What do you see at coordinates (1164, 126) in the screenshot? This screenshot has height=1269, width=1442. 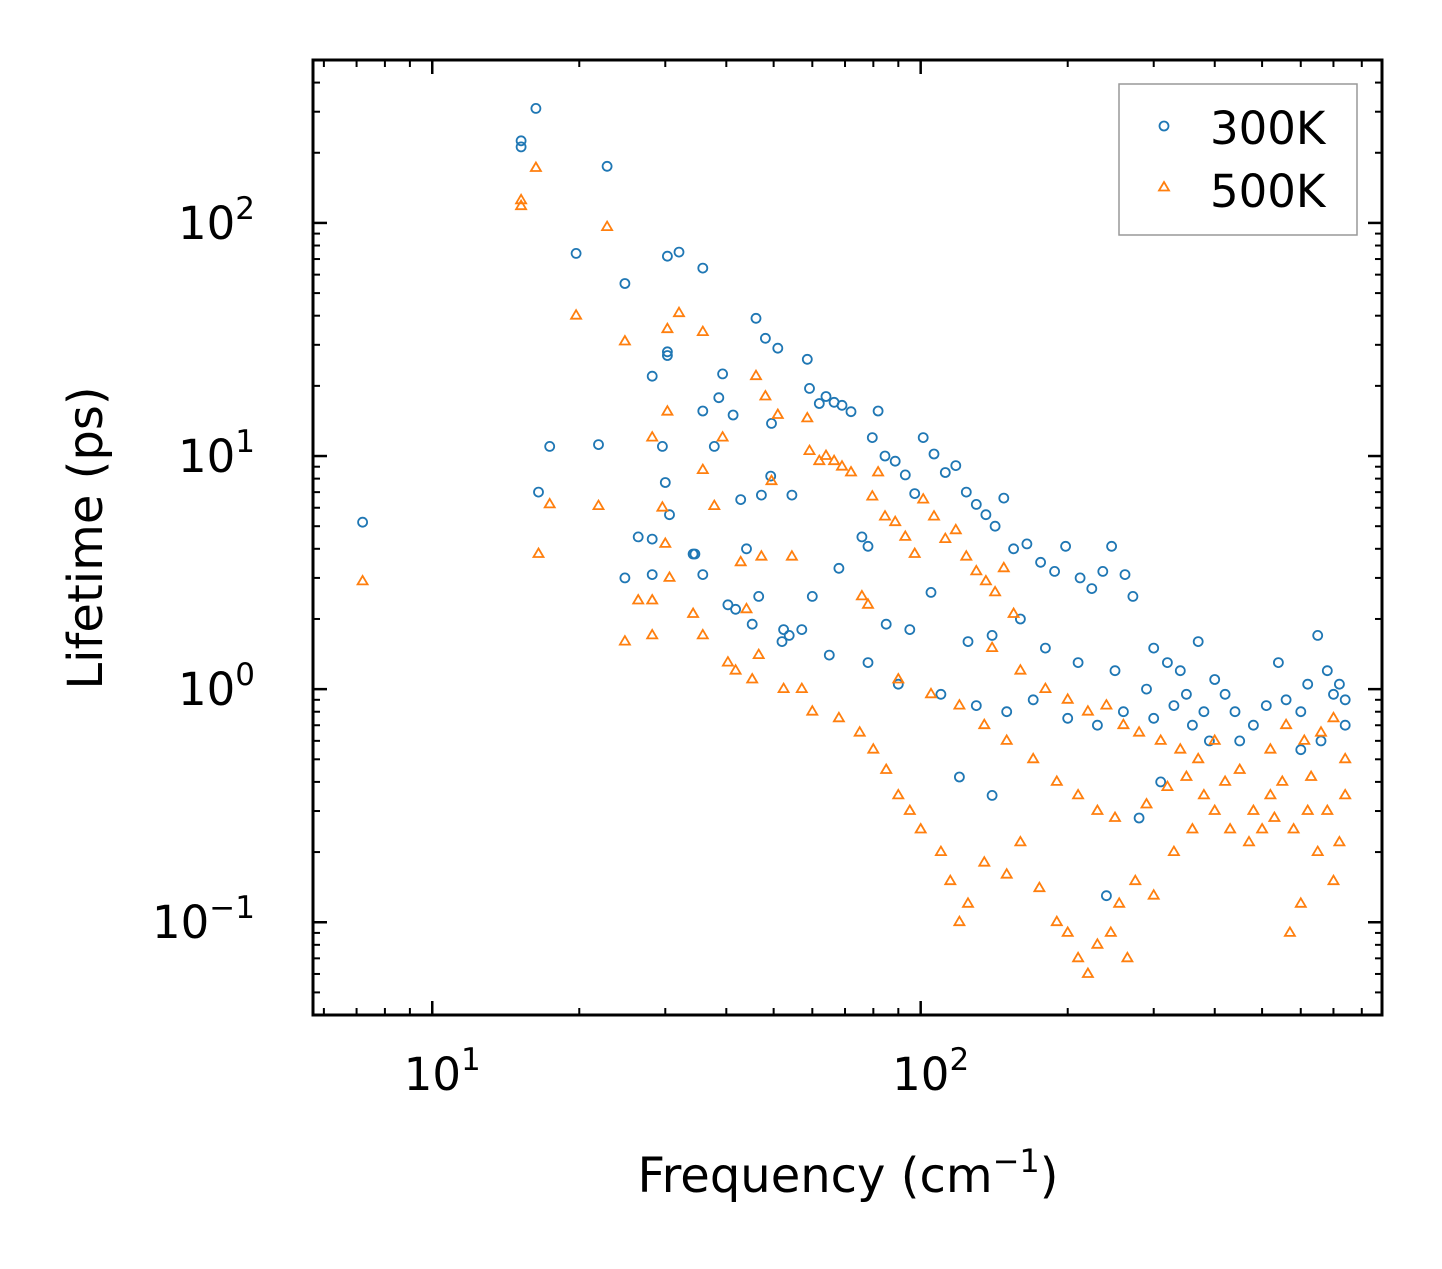 I see `legend-300k-marker` at bounding box center [1164, 126].